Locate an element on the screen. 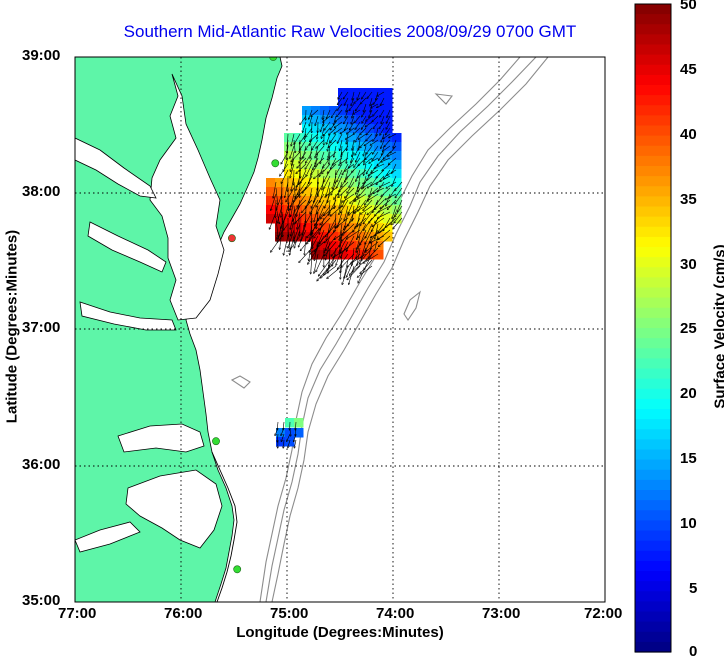 The width and height of the screenshot is (724, 660). colorbar-tick: 10 is located at coordinates (688, 523).